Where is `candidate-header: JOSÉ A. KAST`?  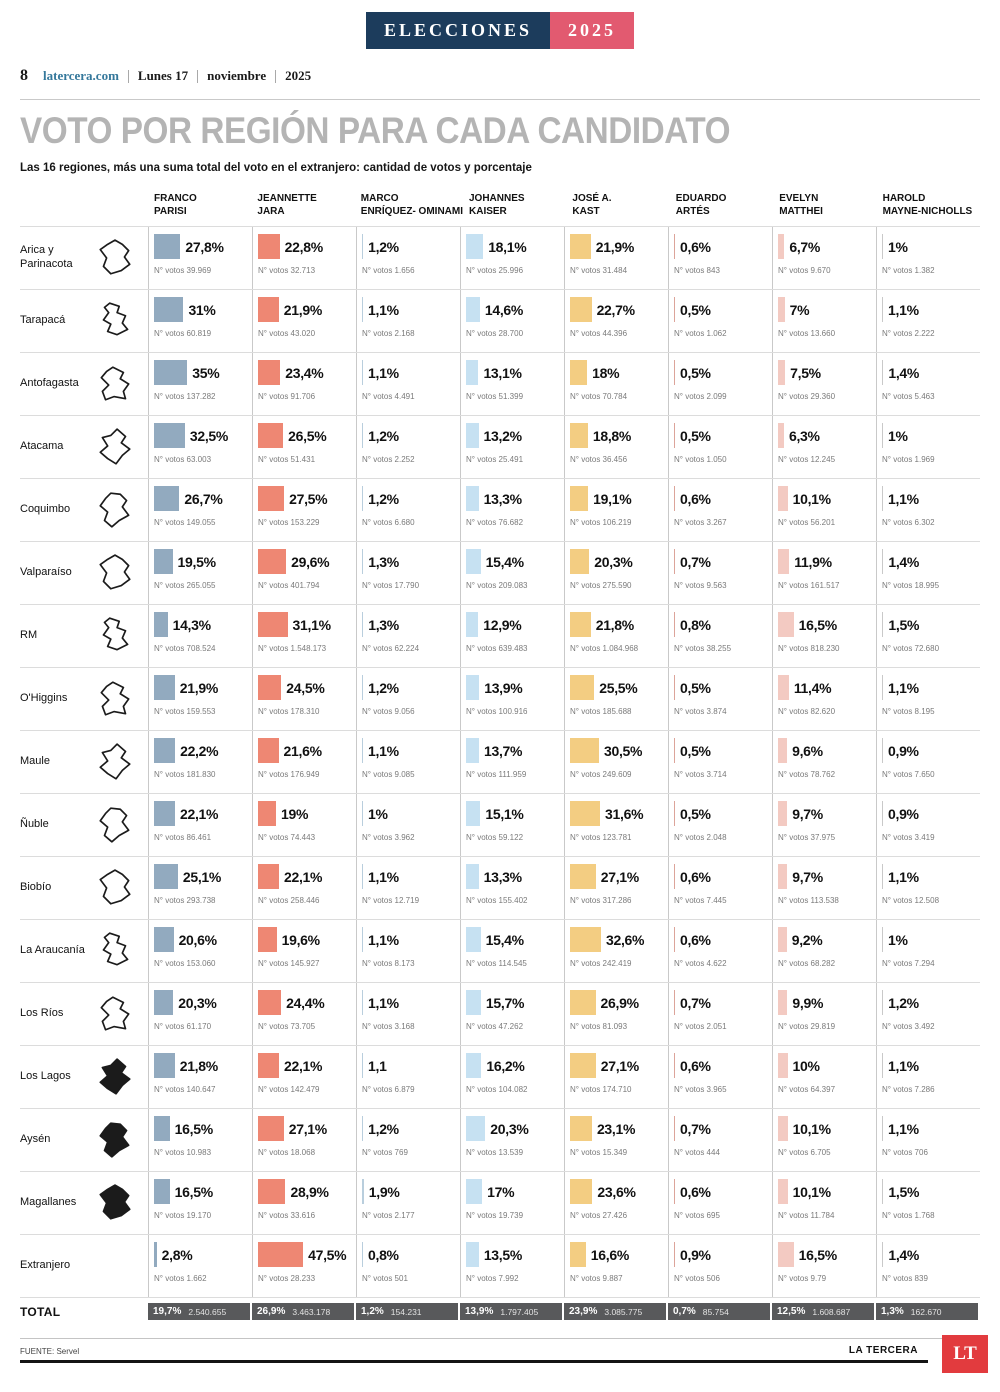
candidate-header: JOSÉ A. KAST is located at coordinates (617, 205).